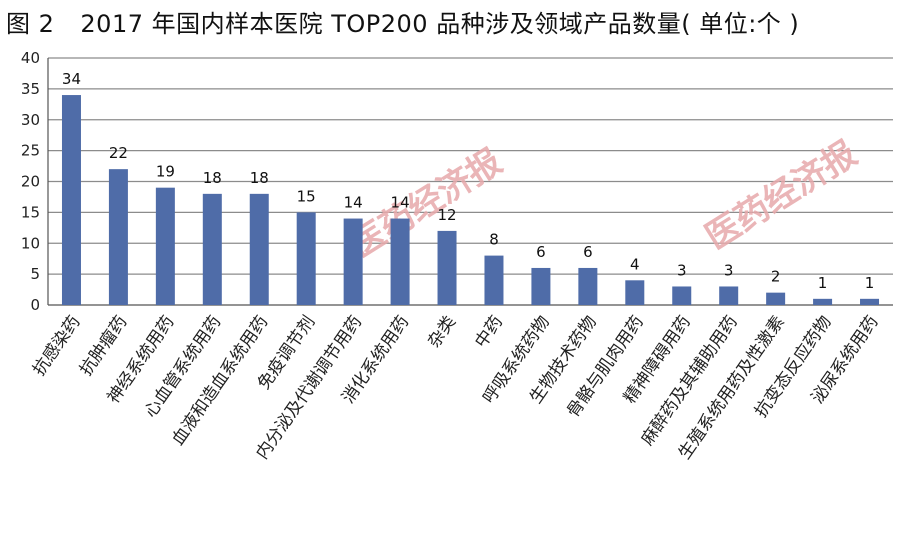 This screenshot has width=900, height=534. Describe the element at coordinates (71, 79) in the screenshot. I see `data-label: 34` at that location.